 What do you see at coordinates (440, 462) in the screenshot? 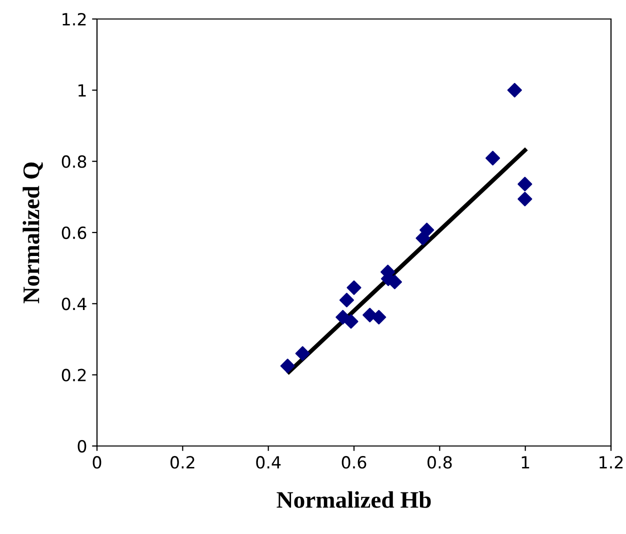
I see `x-tick-label: 0.8` at bounding box center [440, 462].